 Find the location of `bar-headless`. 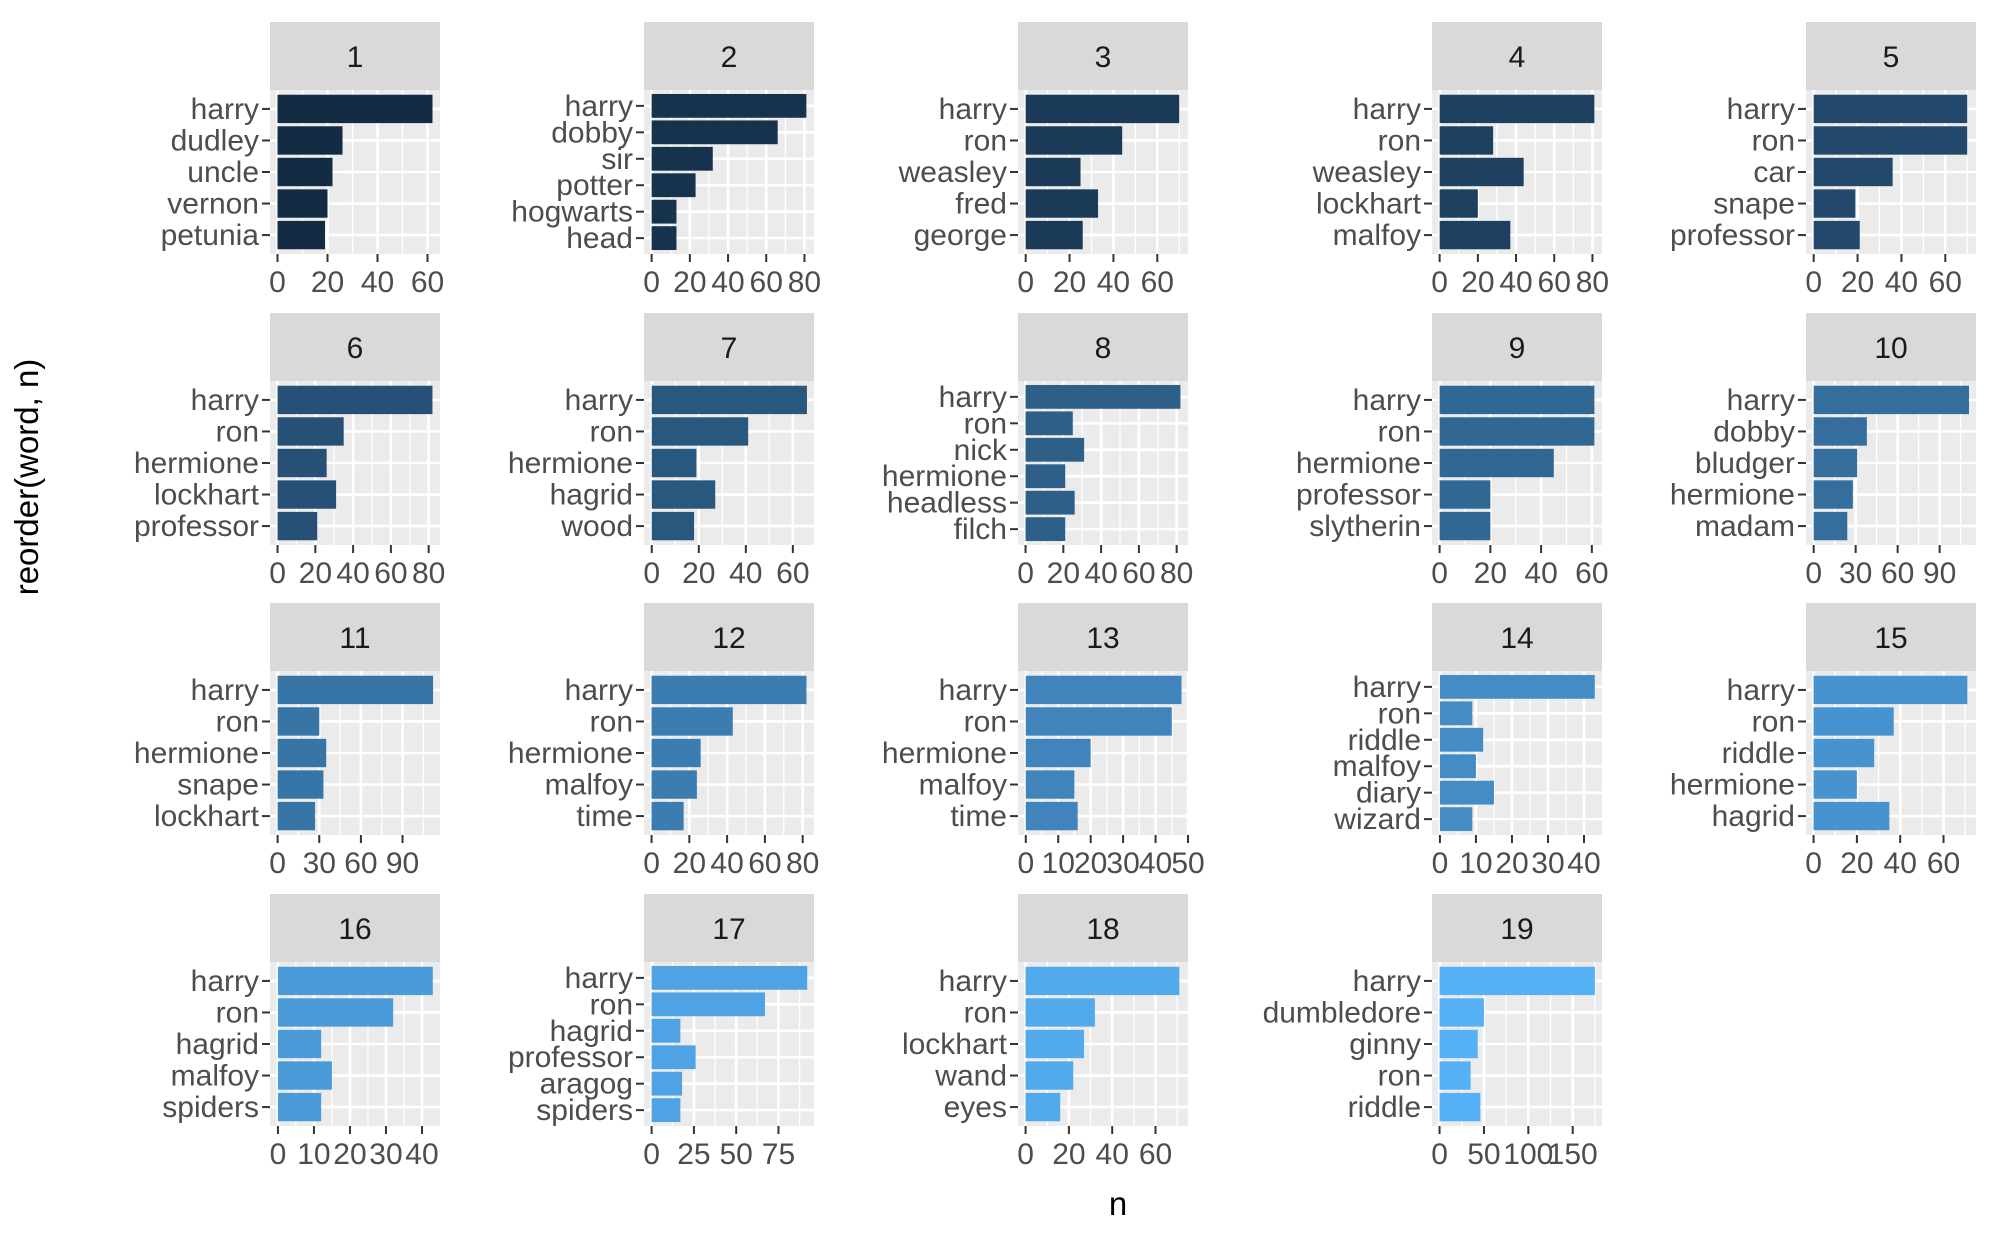

bar-headless is located at coordinates (1050, 502).